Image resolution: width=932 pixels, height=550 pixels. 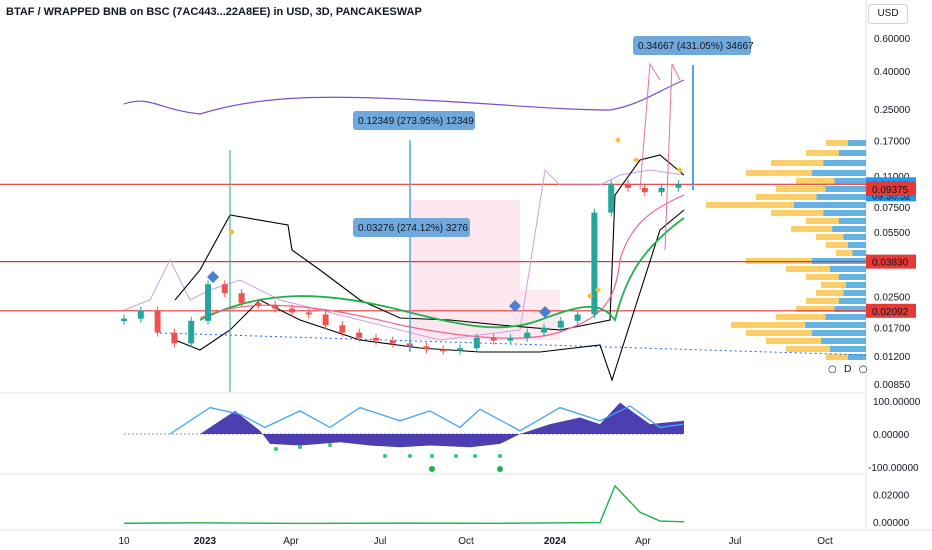 What do you see at coordinates (442, 273) in the screenshot?
I see `moving-average-green` at bounding box center [442, 273].